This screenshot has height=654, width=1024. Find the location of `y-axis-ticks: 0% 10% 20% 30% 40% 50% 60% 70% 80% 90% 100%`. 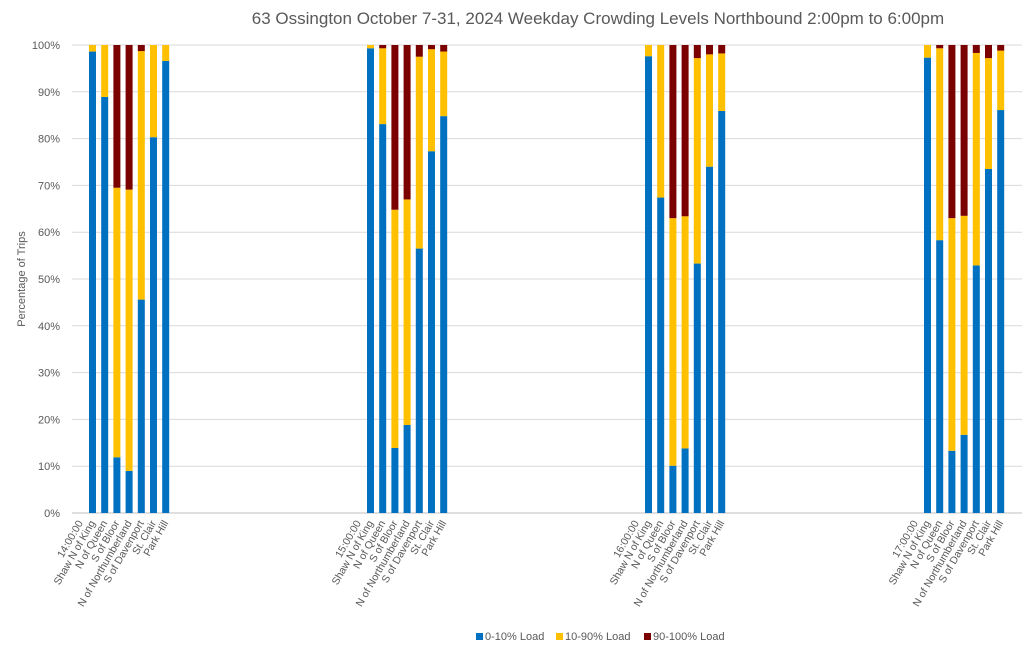

y-axis-ticks: 0% 10% 20% 30% 40% 50% 60% 70% 80% 90% 100% is located at coordinates (46, 280).